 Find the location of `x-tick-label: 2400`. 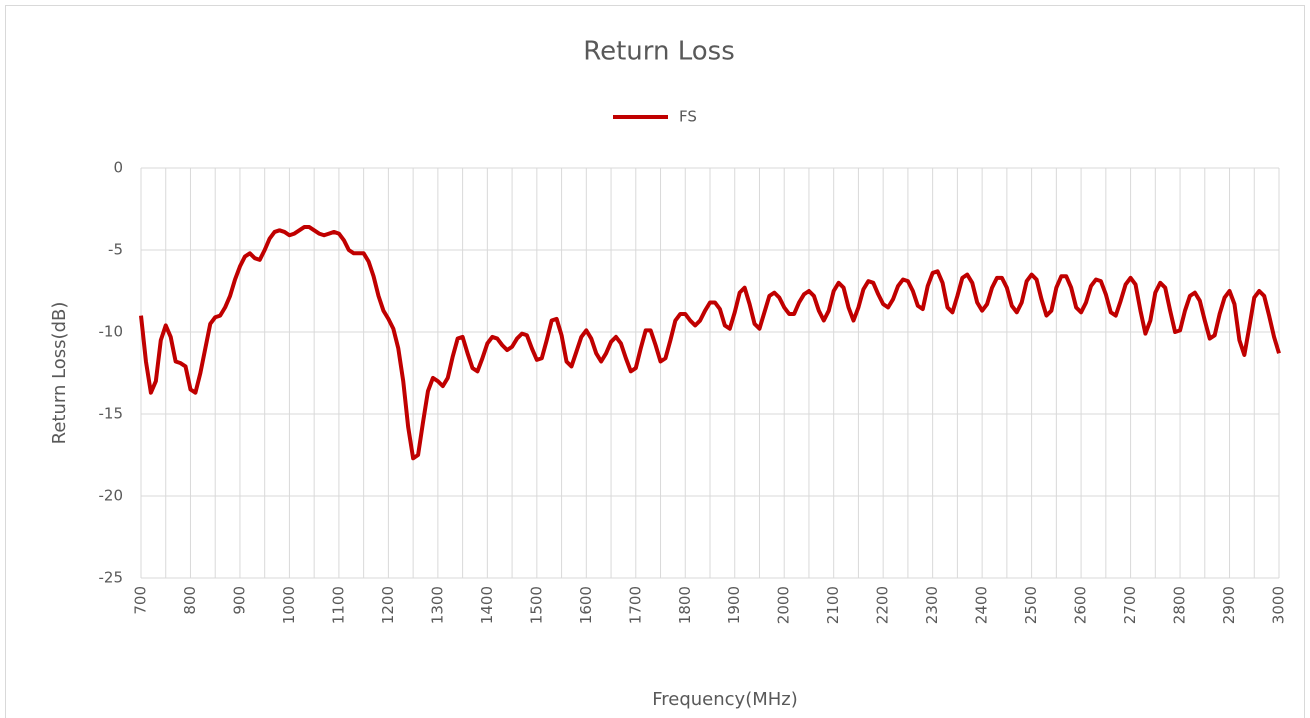

x-tick-label: 2400 is located at coordinates (982, 605).